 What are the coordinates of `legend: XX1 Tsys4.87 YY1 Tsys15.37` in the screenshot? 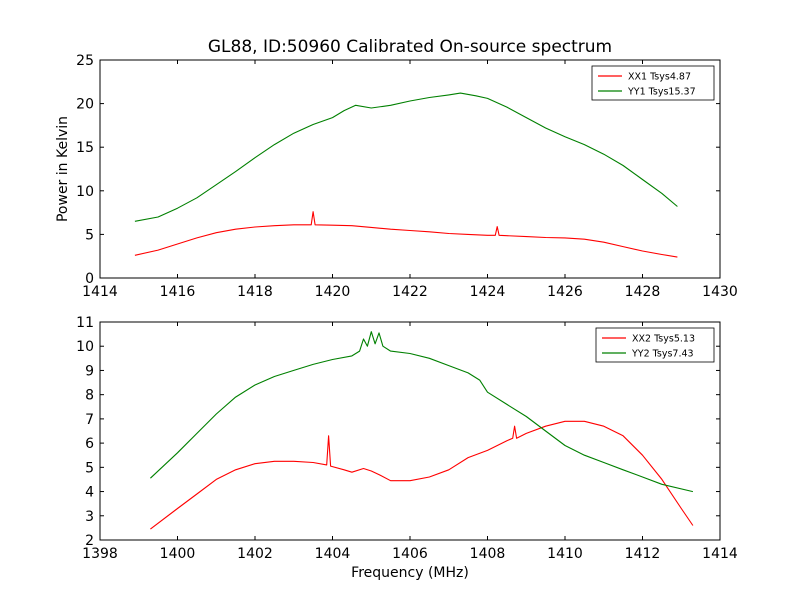 It's located at (653, 83).